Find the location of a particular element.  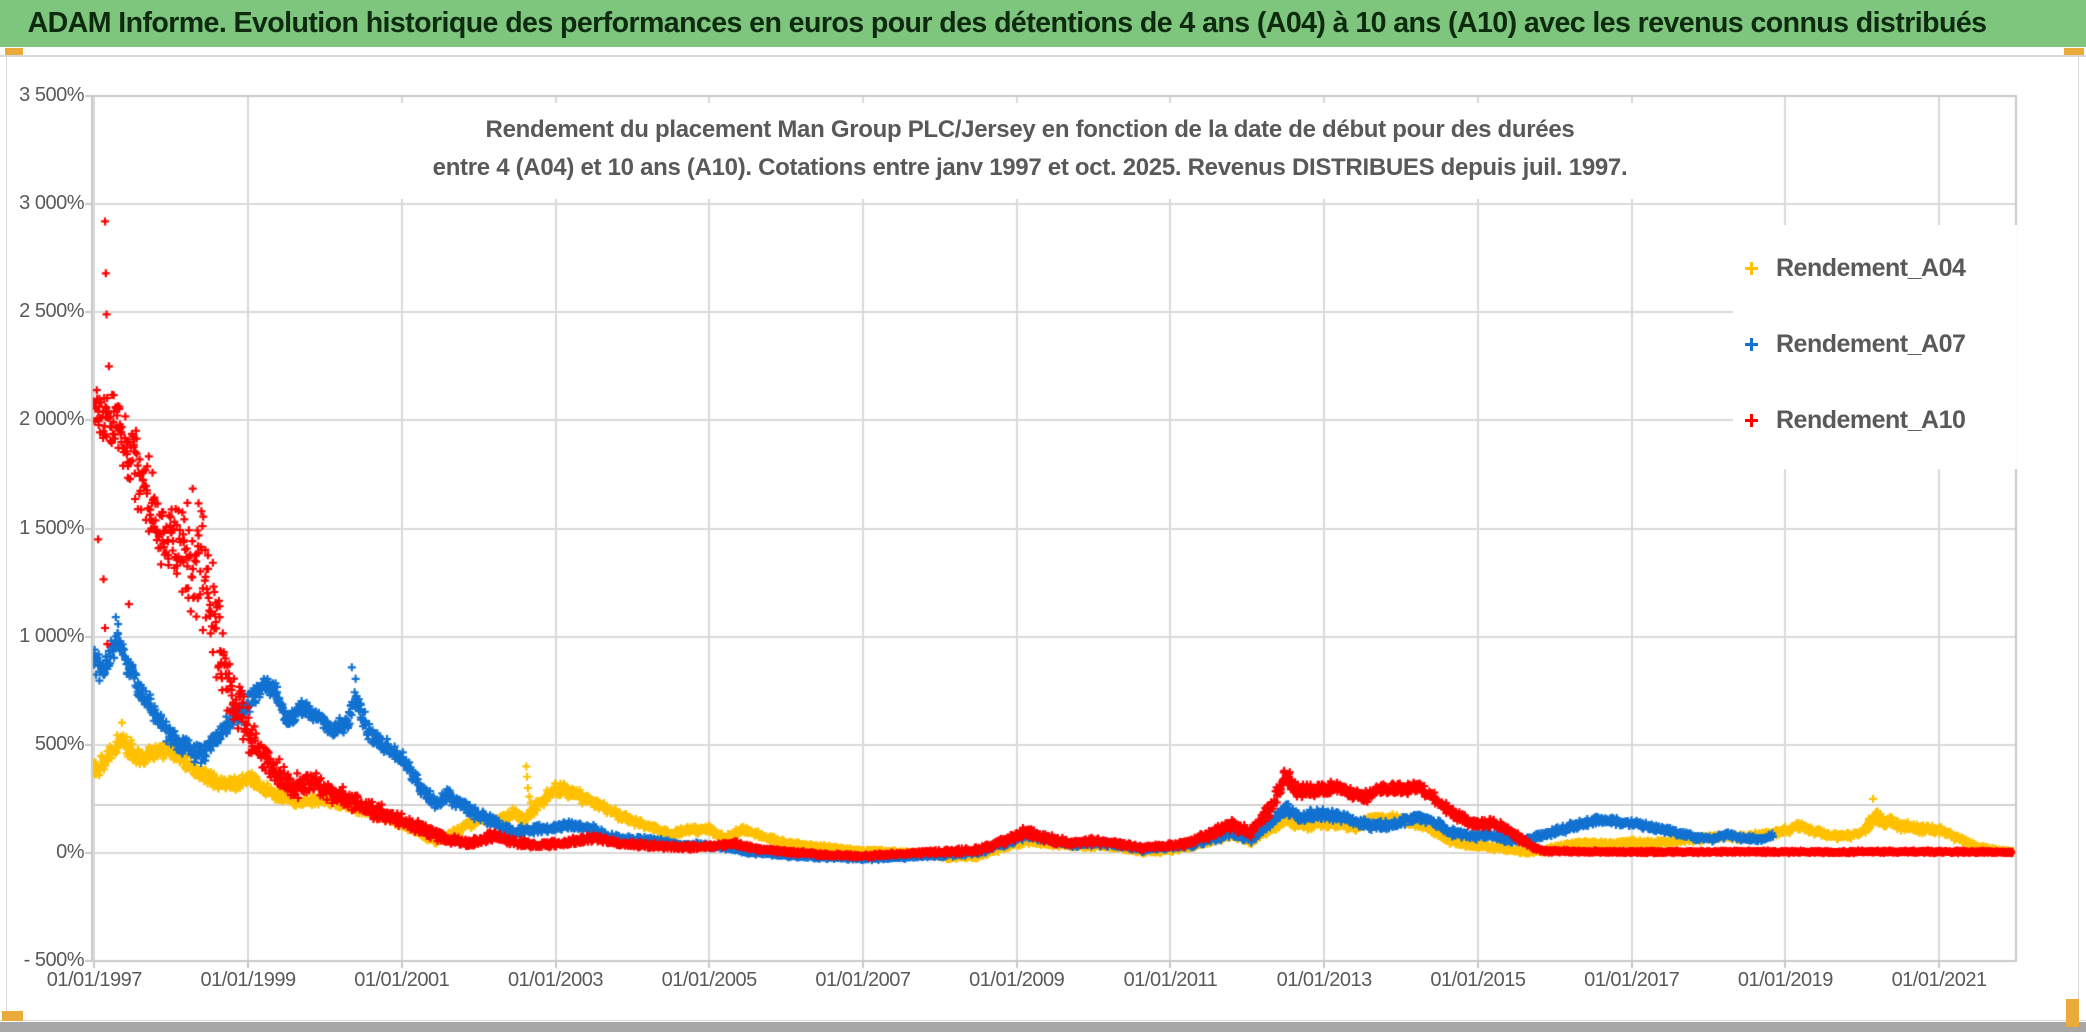

accent-mark-bottom-right is located at coordinates (2072, 1013).